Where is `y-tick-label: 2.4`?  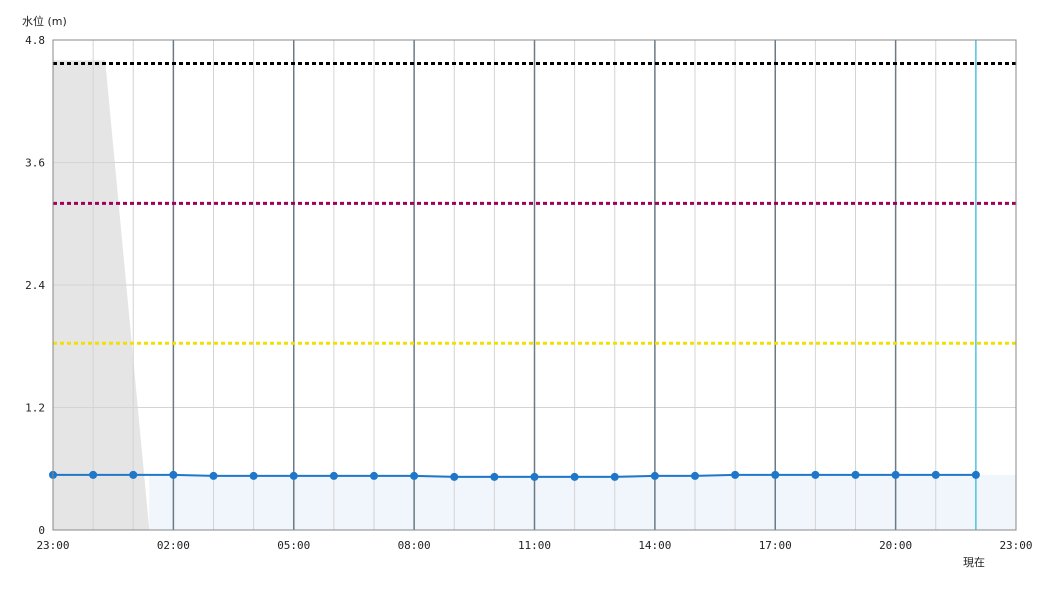
y-tick-label: 2.4 is located at coordinates (35, 285).